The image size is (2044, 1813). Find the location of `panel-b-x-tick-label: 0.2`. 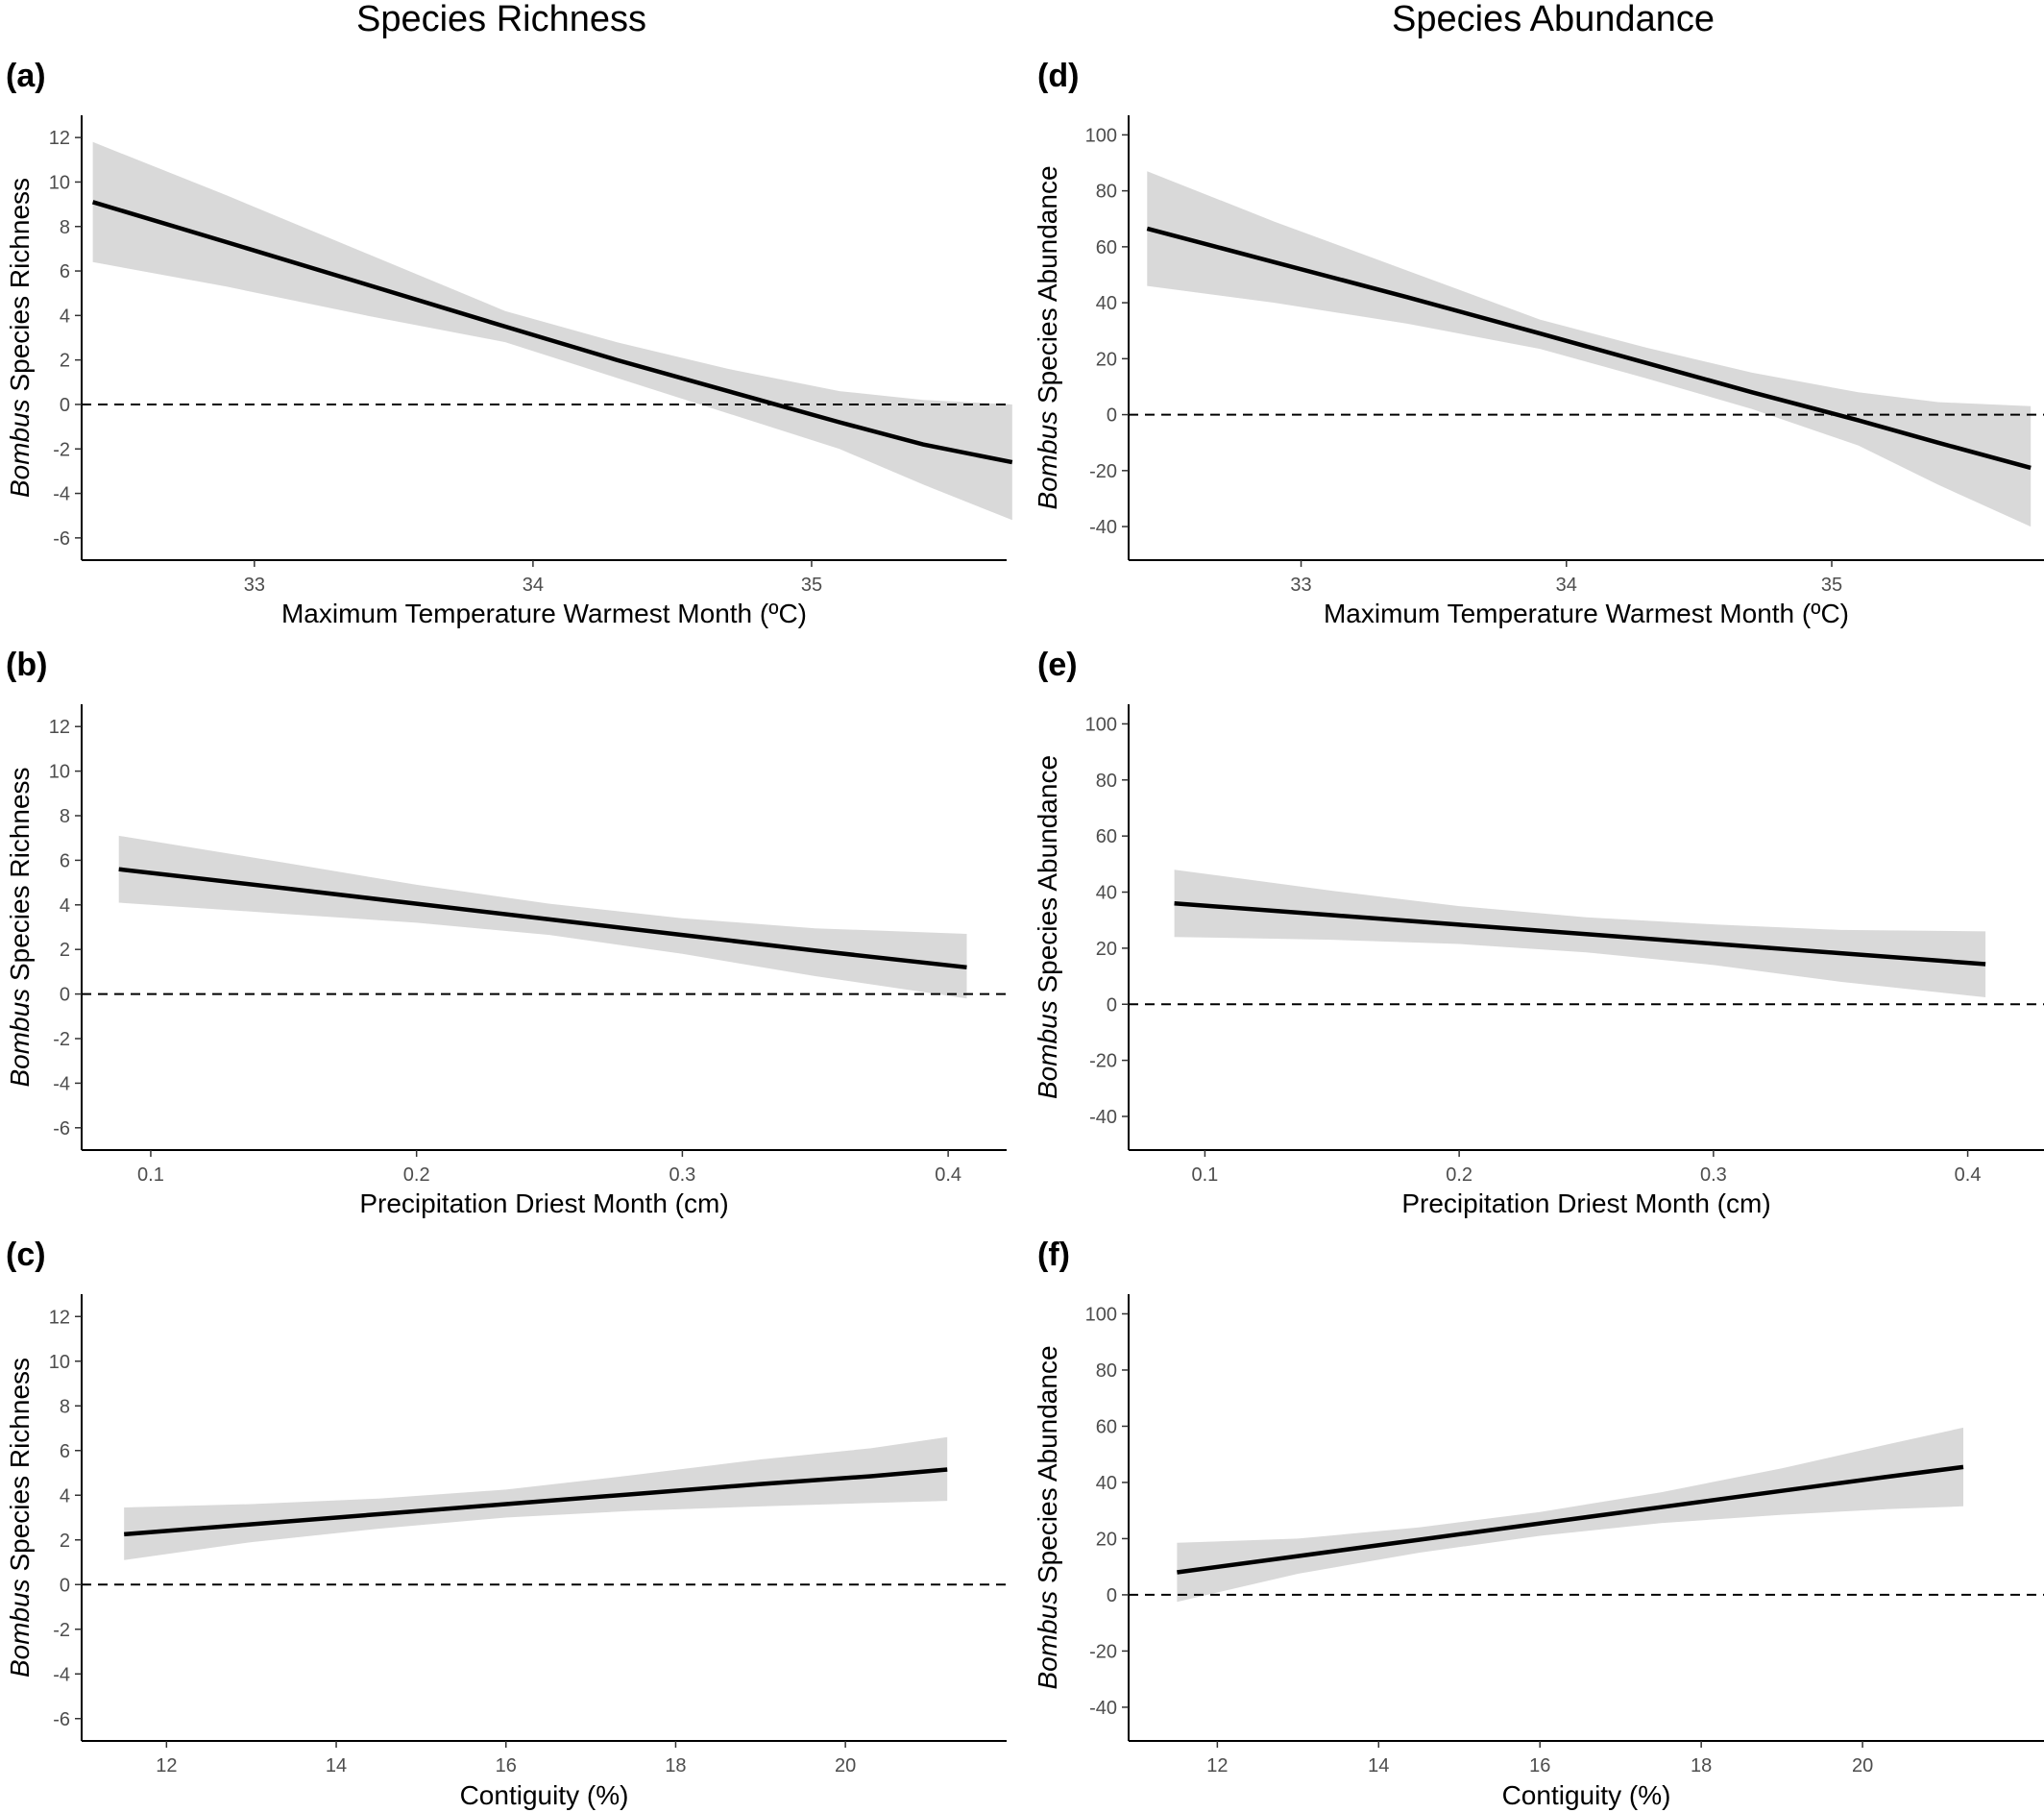

panel-b-x-tick-label: 0.2 is located at coordinates (416, 1175).